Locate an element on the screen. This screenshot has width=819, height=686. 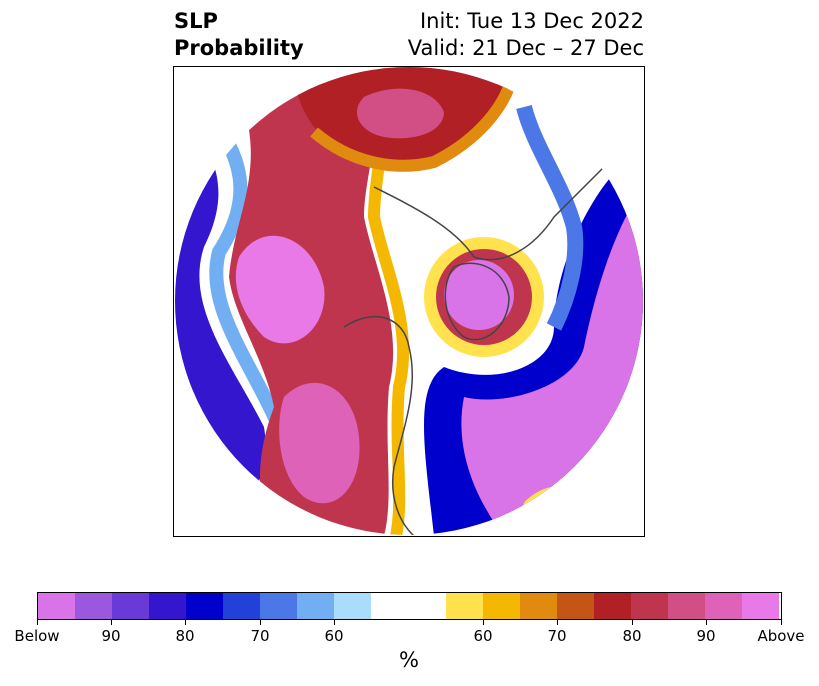
colorbar is located at coordinates (409, 606).